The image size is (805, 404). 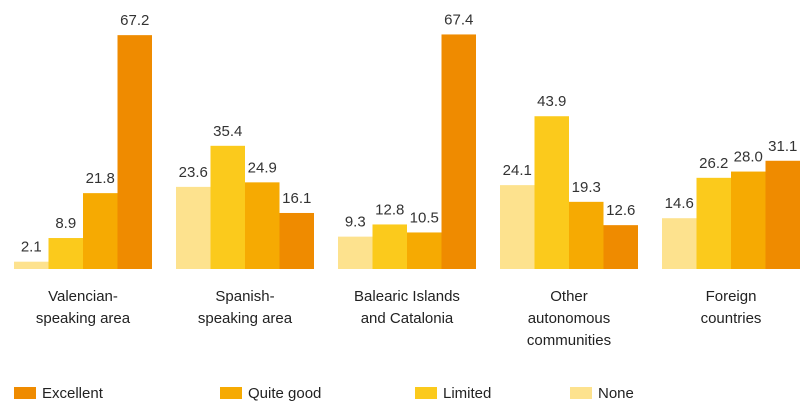 What do you see at coordinates (458, 19) in the screenshot?
I see `value-label: 67.4` at bounding box center [458, 19].